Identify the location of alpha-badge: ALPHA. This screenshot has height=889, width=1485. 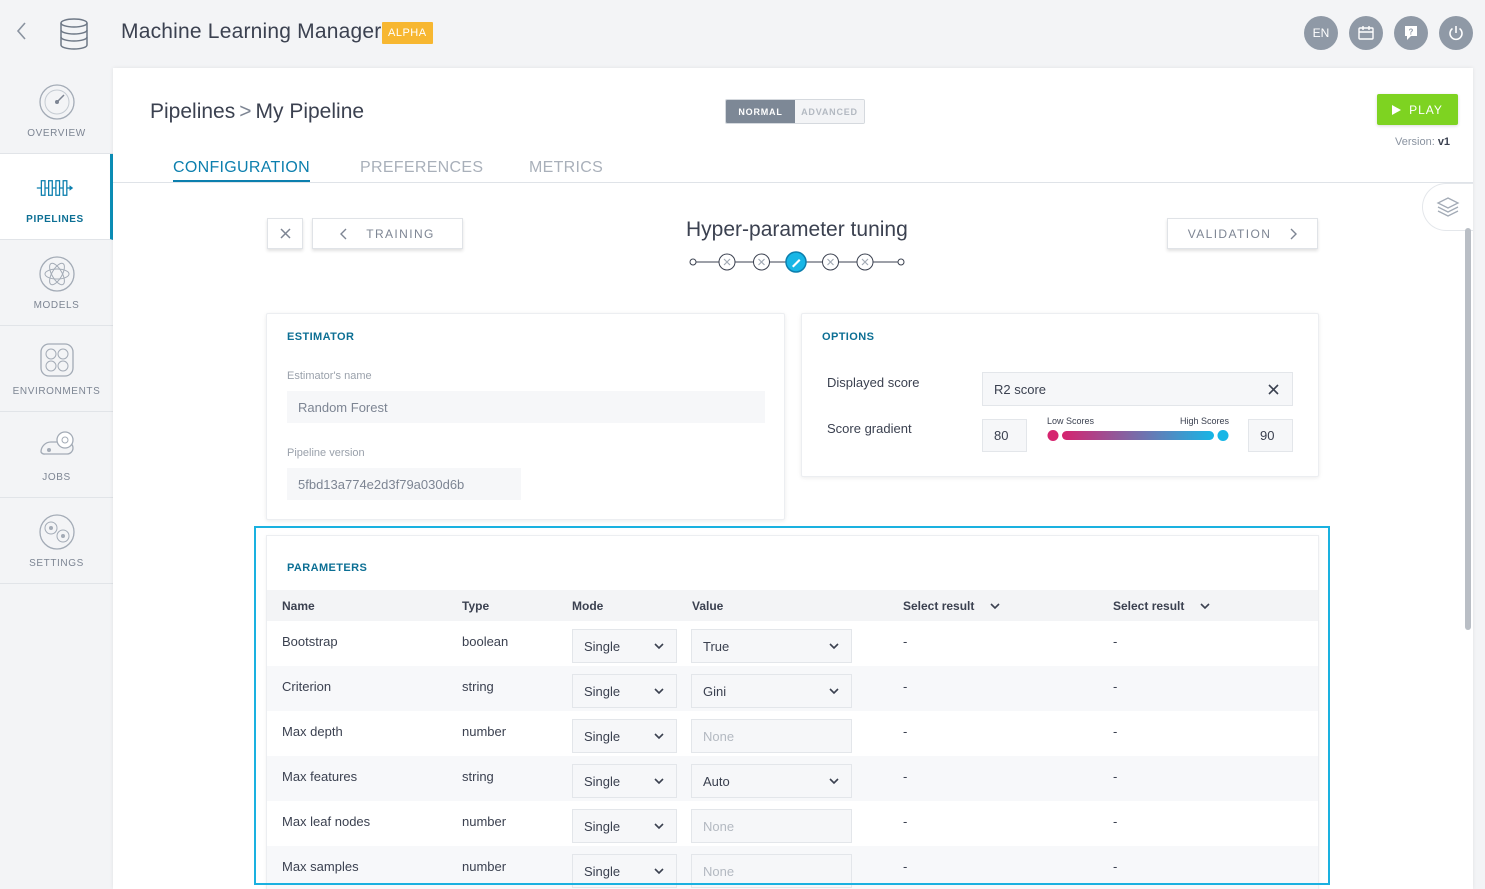
(407, 33).